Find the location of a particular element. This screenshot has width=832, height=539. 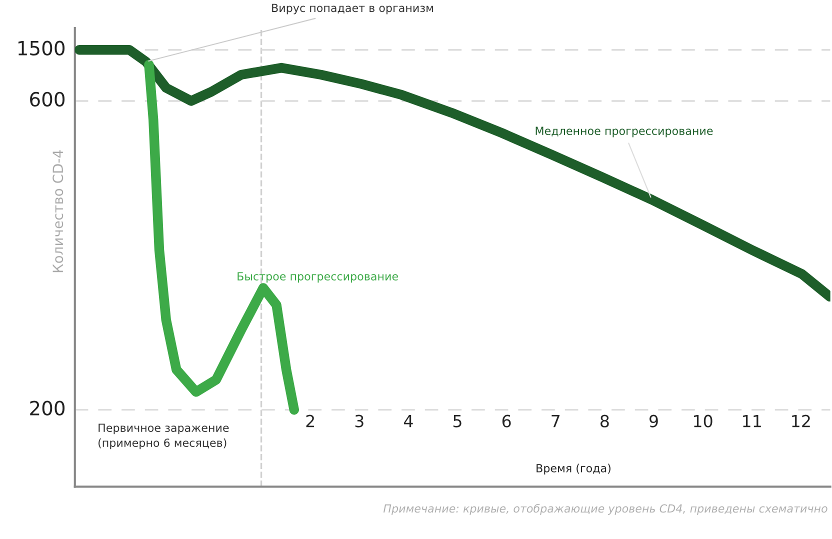

x-tick-label: 11 is located at coordinates (752, 421).